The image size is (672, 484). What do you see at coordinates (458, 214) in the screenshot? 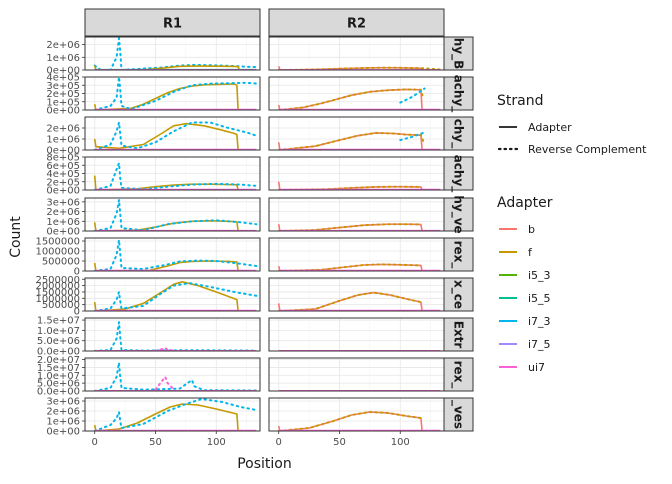
I see `row-strip-label: hy_ve` at bounding box center [458, 214].